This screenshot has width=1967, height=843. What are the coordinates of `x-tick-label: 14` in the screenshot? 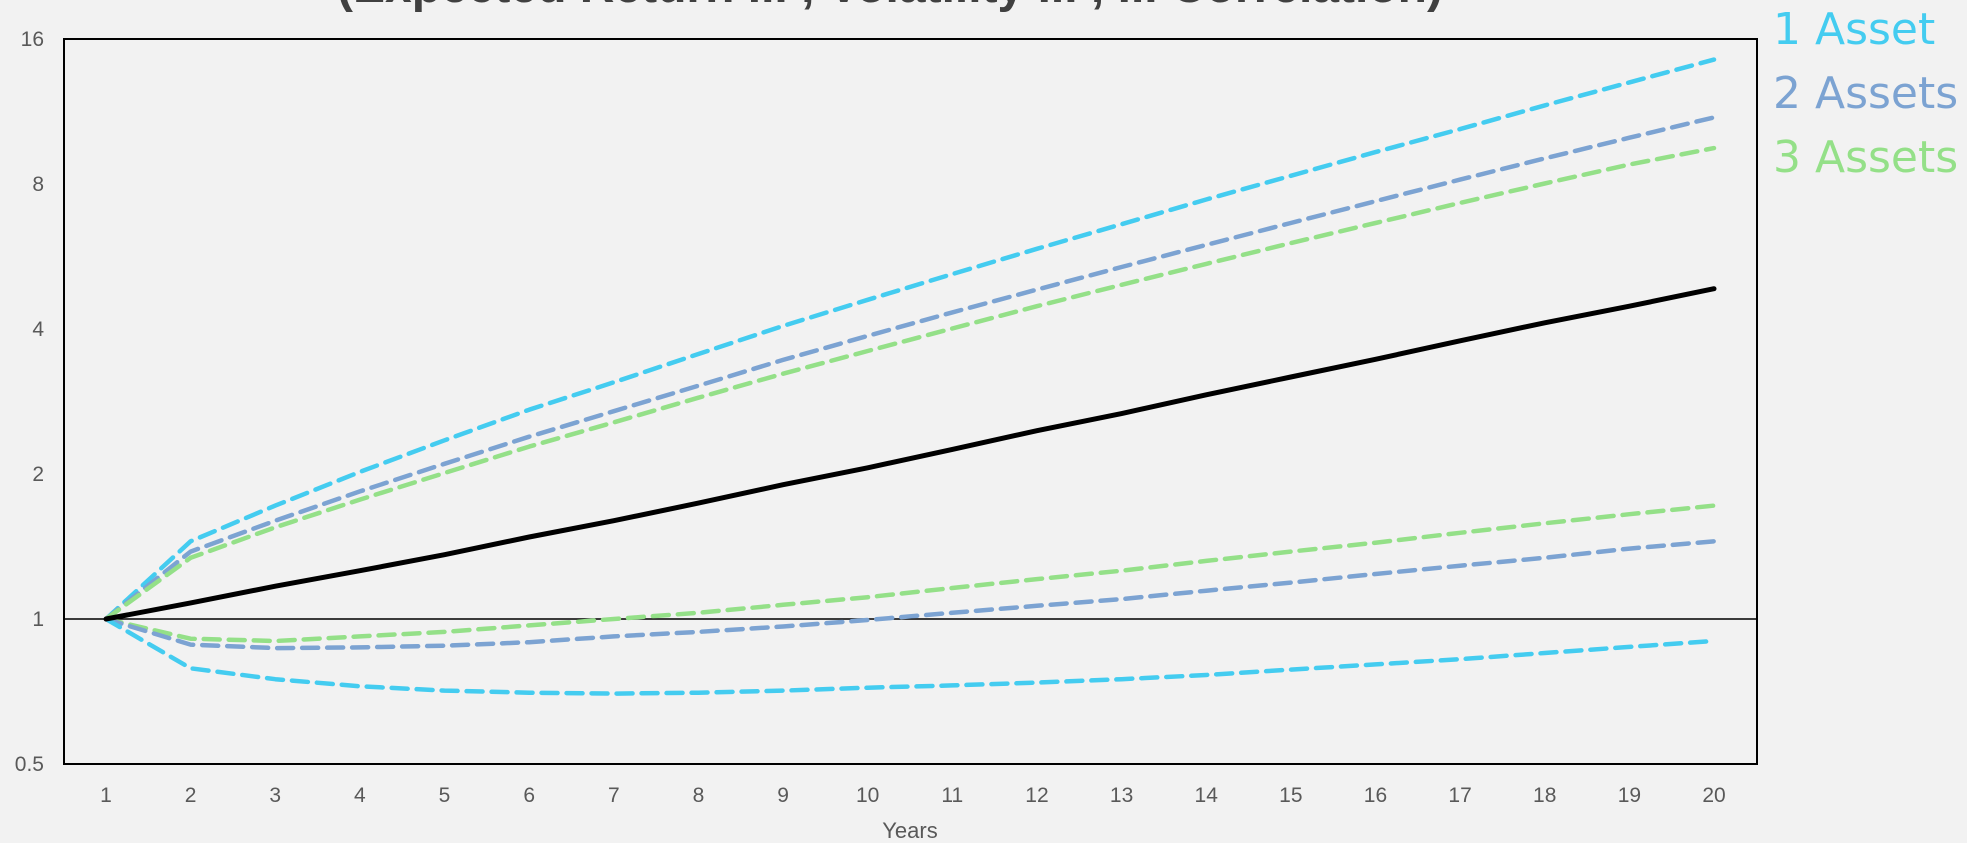 It's located at (1207, 795).